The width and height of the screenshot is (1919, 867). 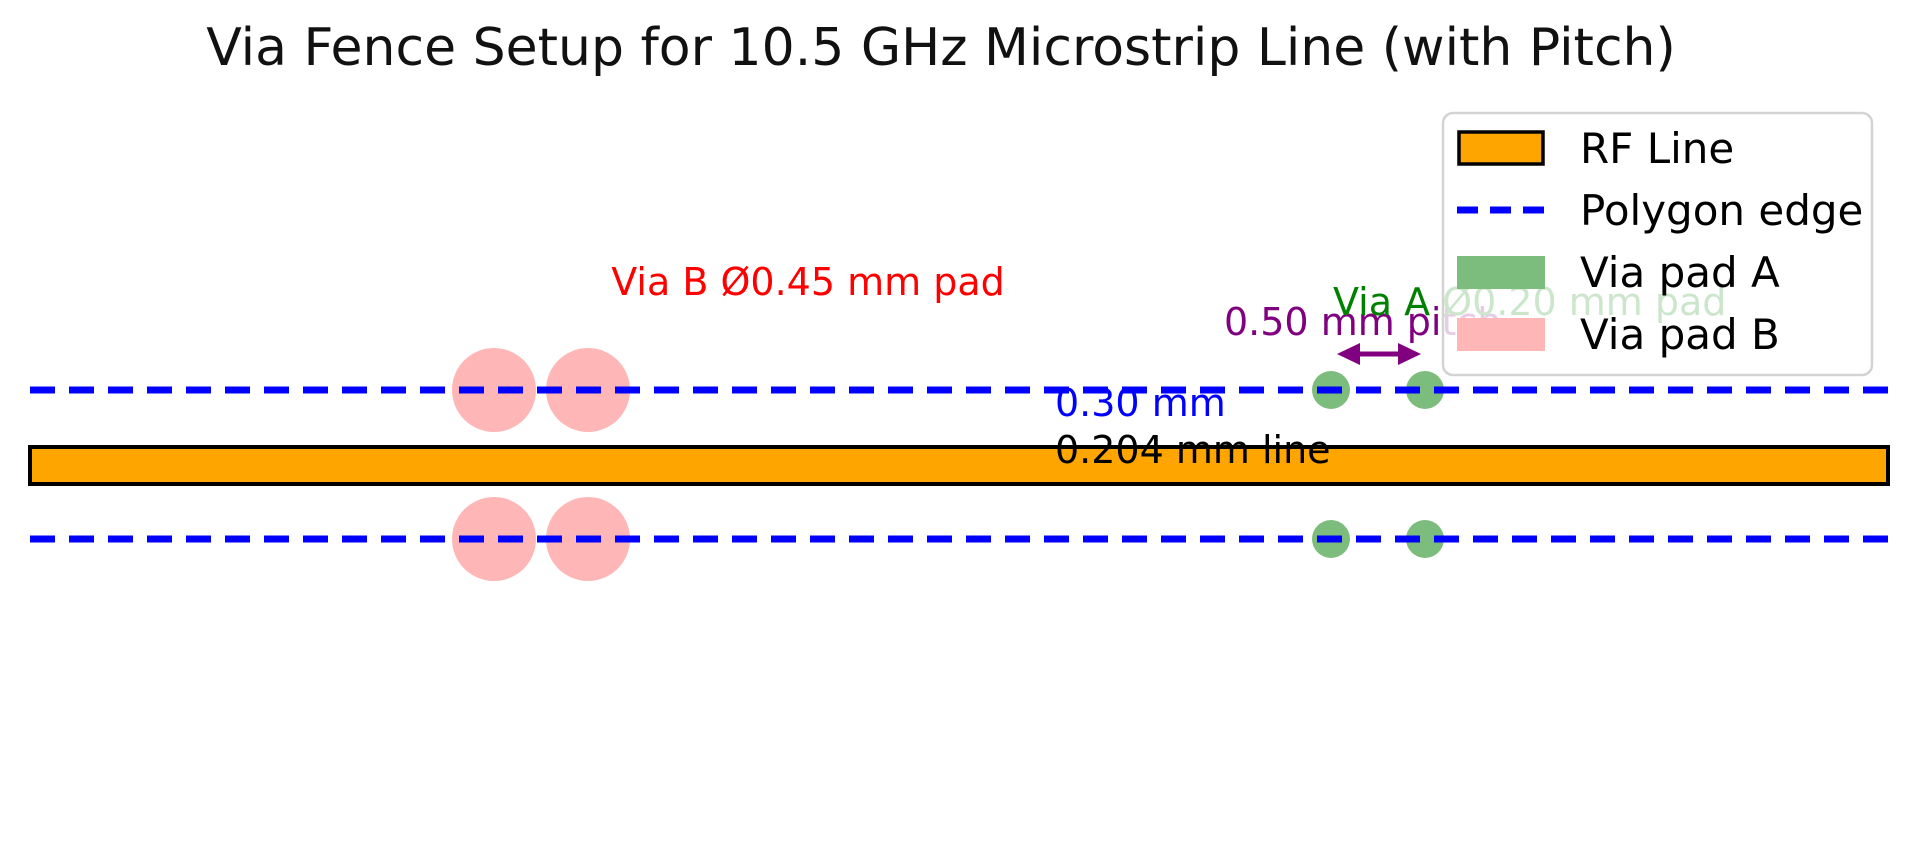 What do you see at coordinates (1501, 148) in the screenshot?
I see `legend-swatch-rf-line-icon` at bounding box center [1501, 148].